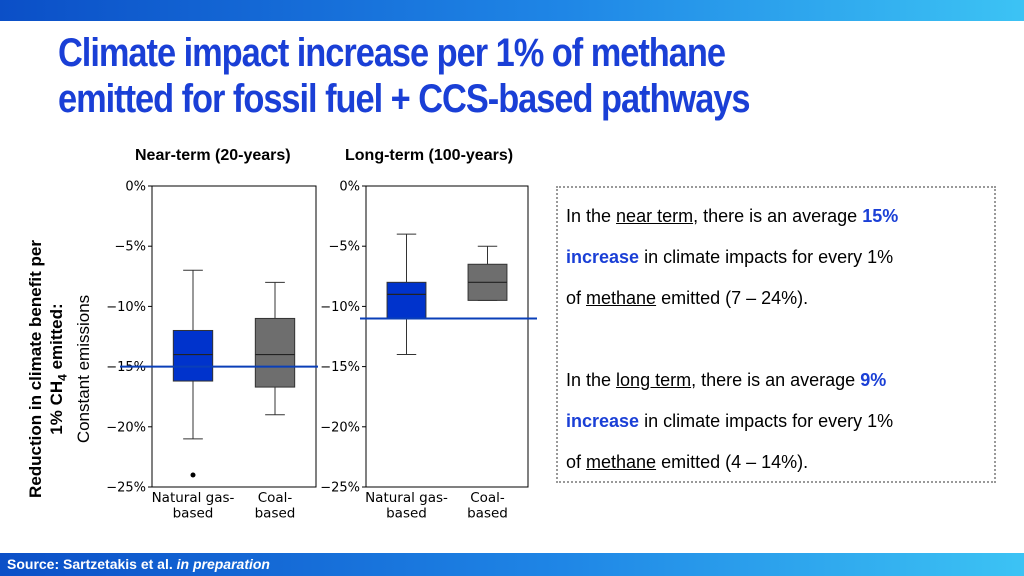 Image resolution: width=1024 pixels, height=576 pixels. I want to click on x-tick-label-0-0-0: Natural gas-, so click(193, 498).